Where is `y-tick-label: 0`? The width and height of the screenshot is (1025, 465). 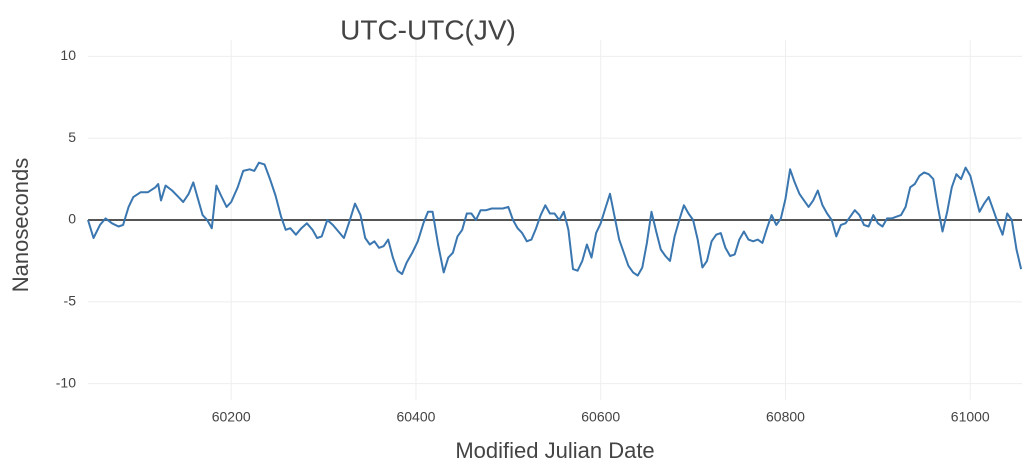 y-tick-label: 0 is located at coordinates (72, 219).